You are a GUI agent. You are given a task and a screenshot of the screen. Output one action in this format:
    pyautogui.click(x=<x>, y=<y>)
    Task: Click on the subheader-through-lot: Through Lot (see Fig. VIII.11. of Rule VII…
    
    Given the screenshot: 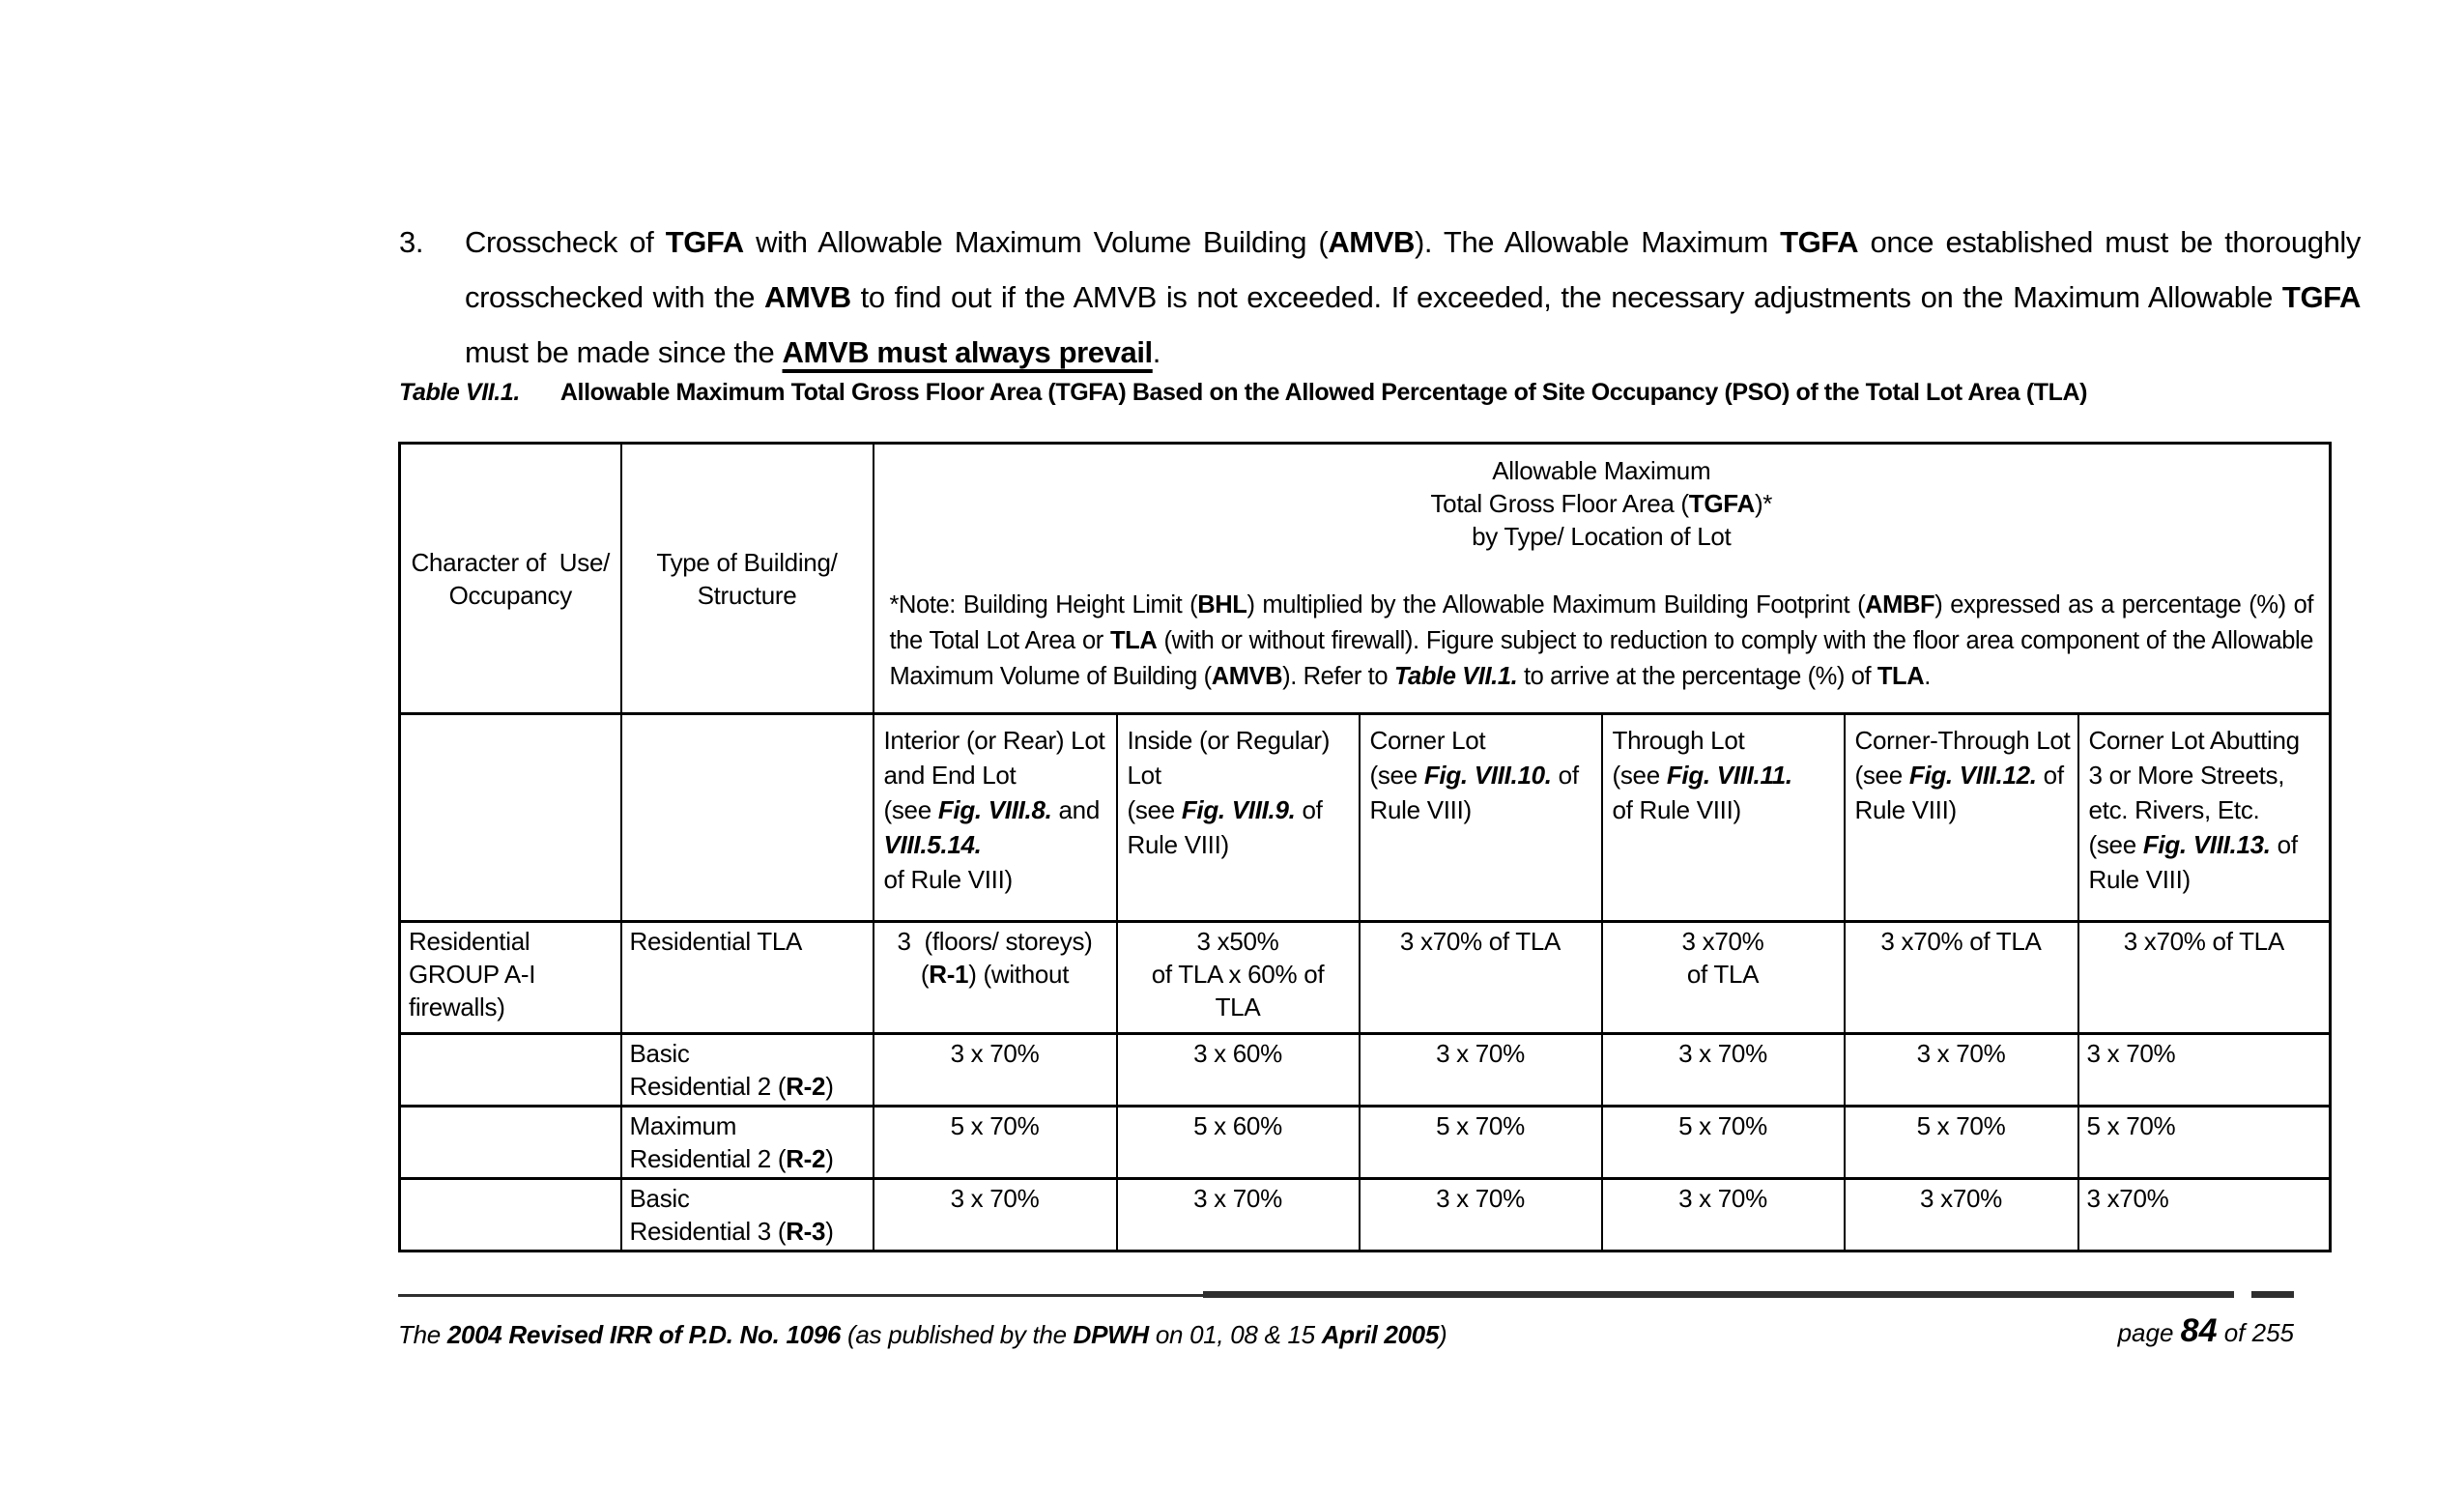 What is the action you would take?
    pyautogui.click(x=1723, y=817)
    